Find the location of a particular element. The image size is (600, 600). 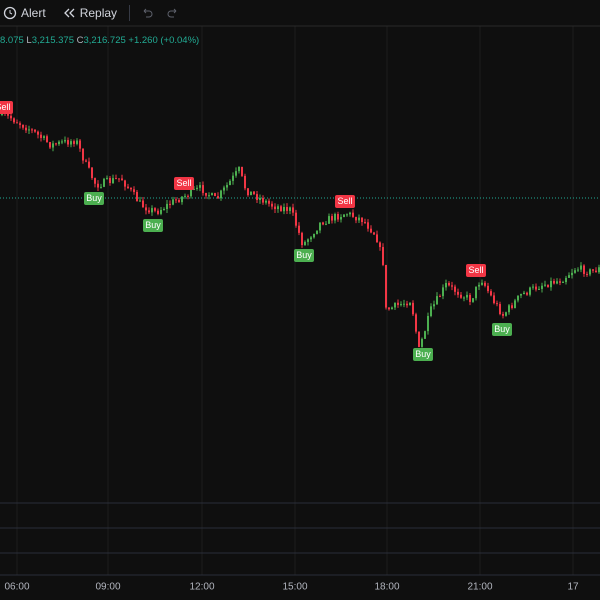

alert-button: Alert is located at coordinates (24, 13).